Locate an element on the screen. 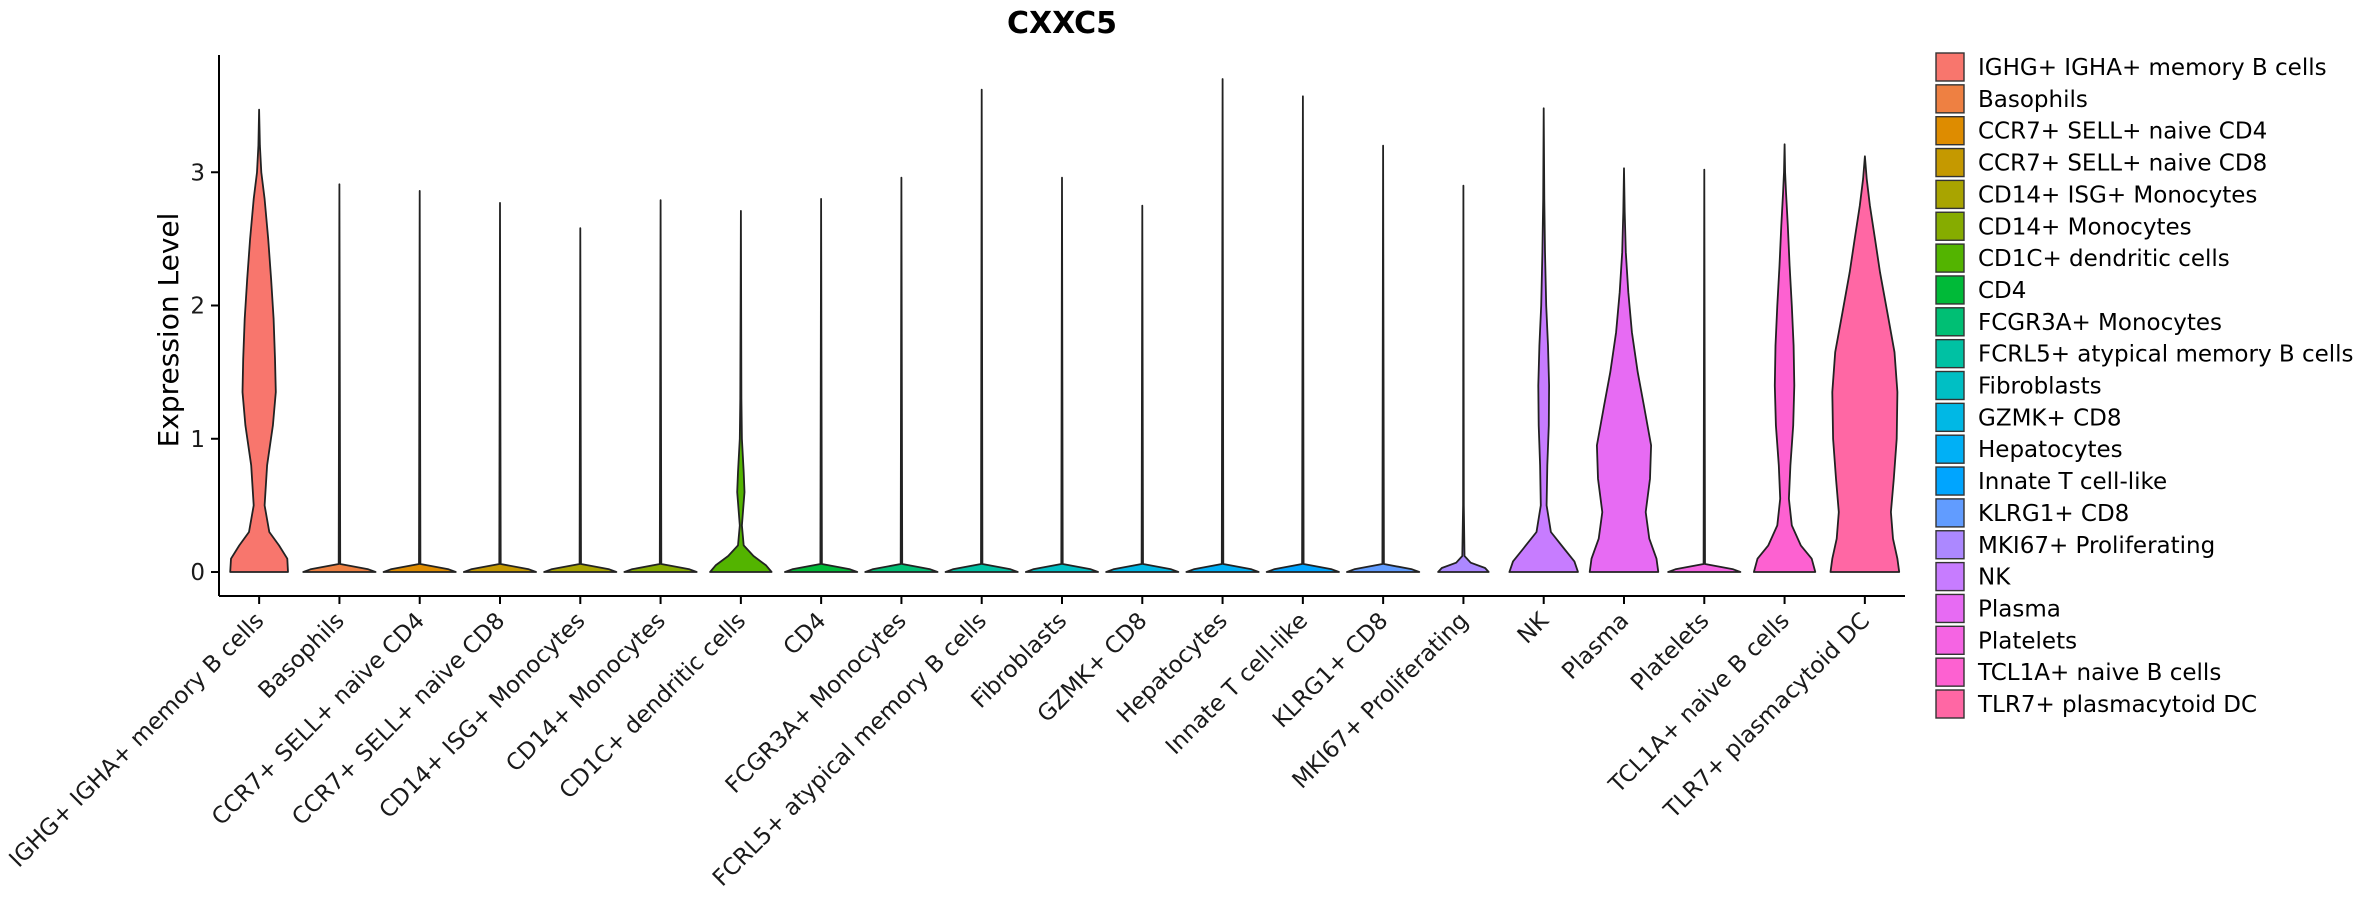  legend-label: Basophils is located at coordinates (2033, 100).